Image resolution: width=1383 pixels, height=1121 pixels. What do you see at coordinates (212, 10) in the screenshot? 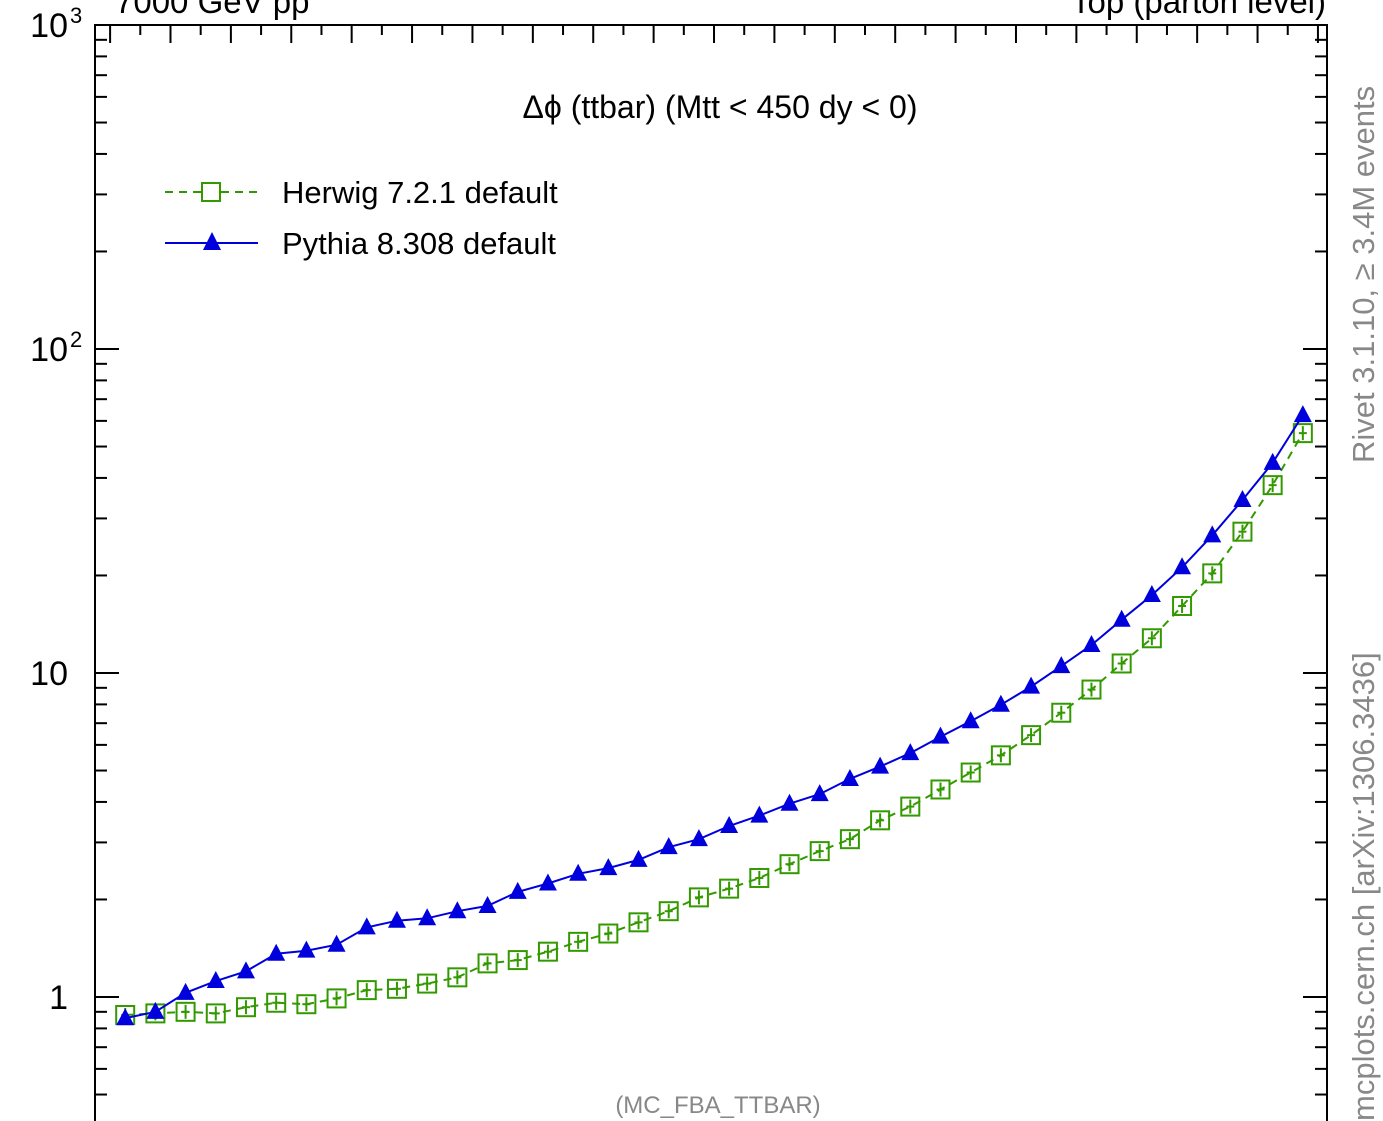
I see `header-left-label: 7000 GeV pp` at bounding box center [212, 10].